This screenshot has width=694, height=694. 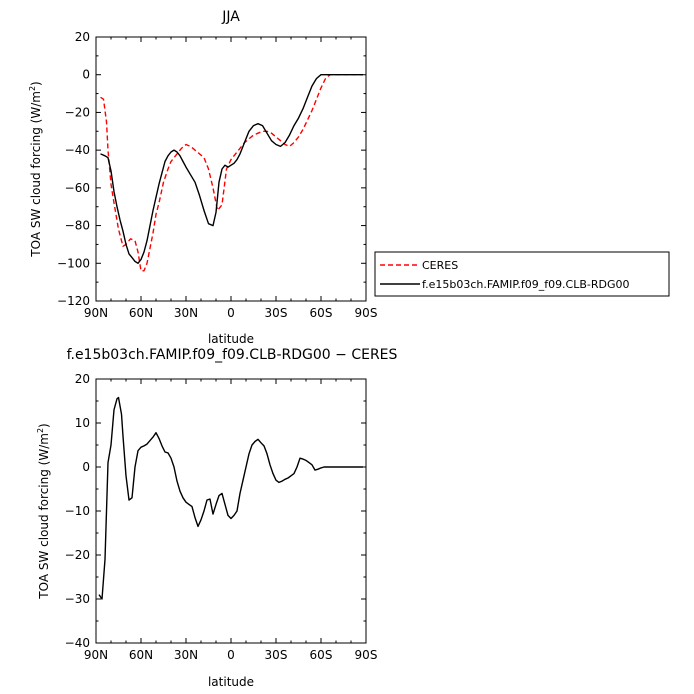 What do you see at coordinates (77, 599) in the screenshot?
I see `y-tick-label: −30` at bounding box center [77, 599].